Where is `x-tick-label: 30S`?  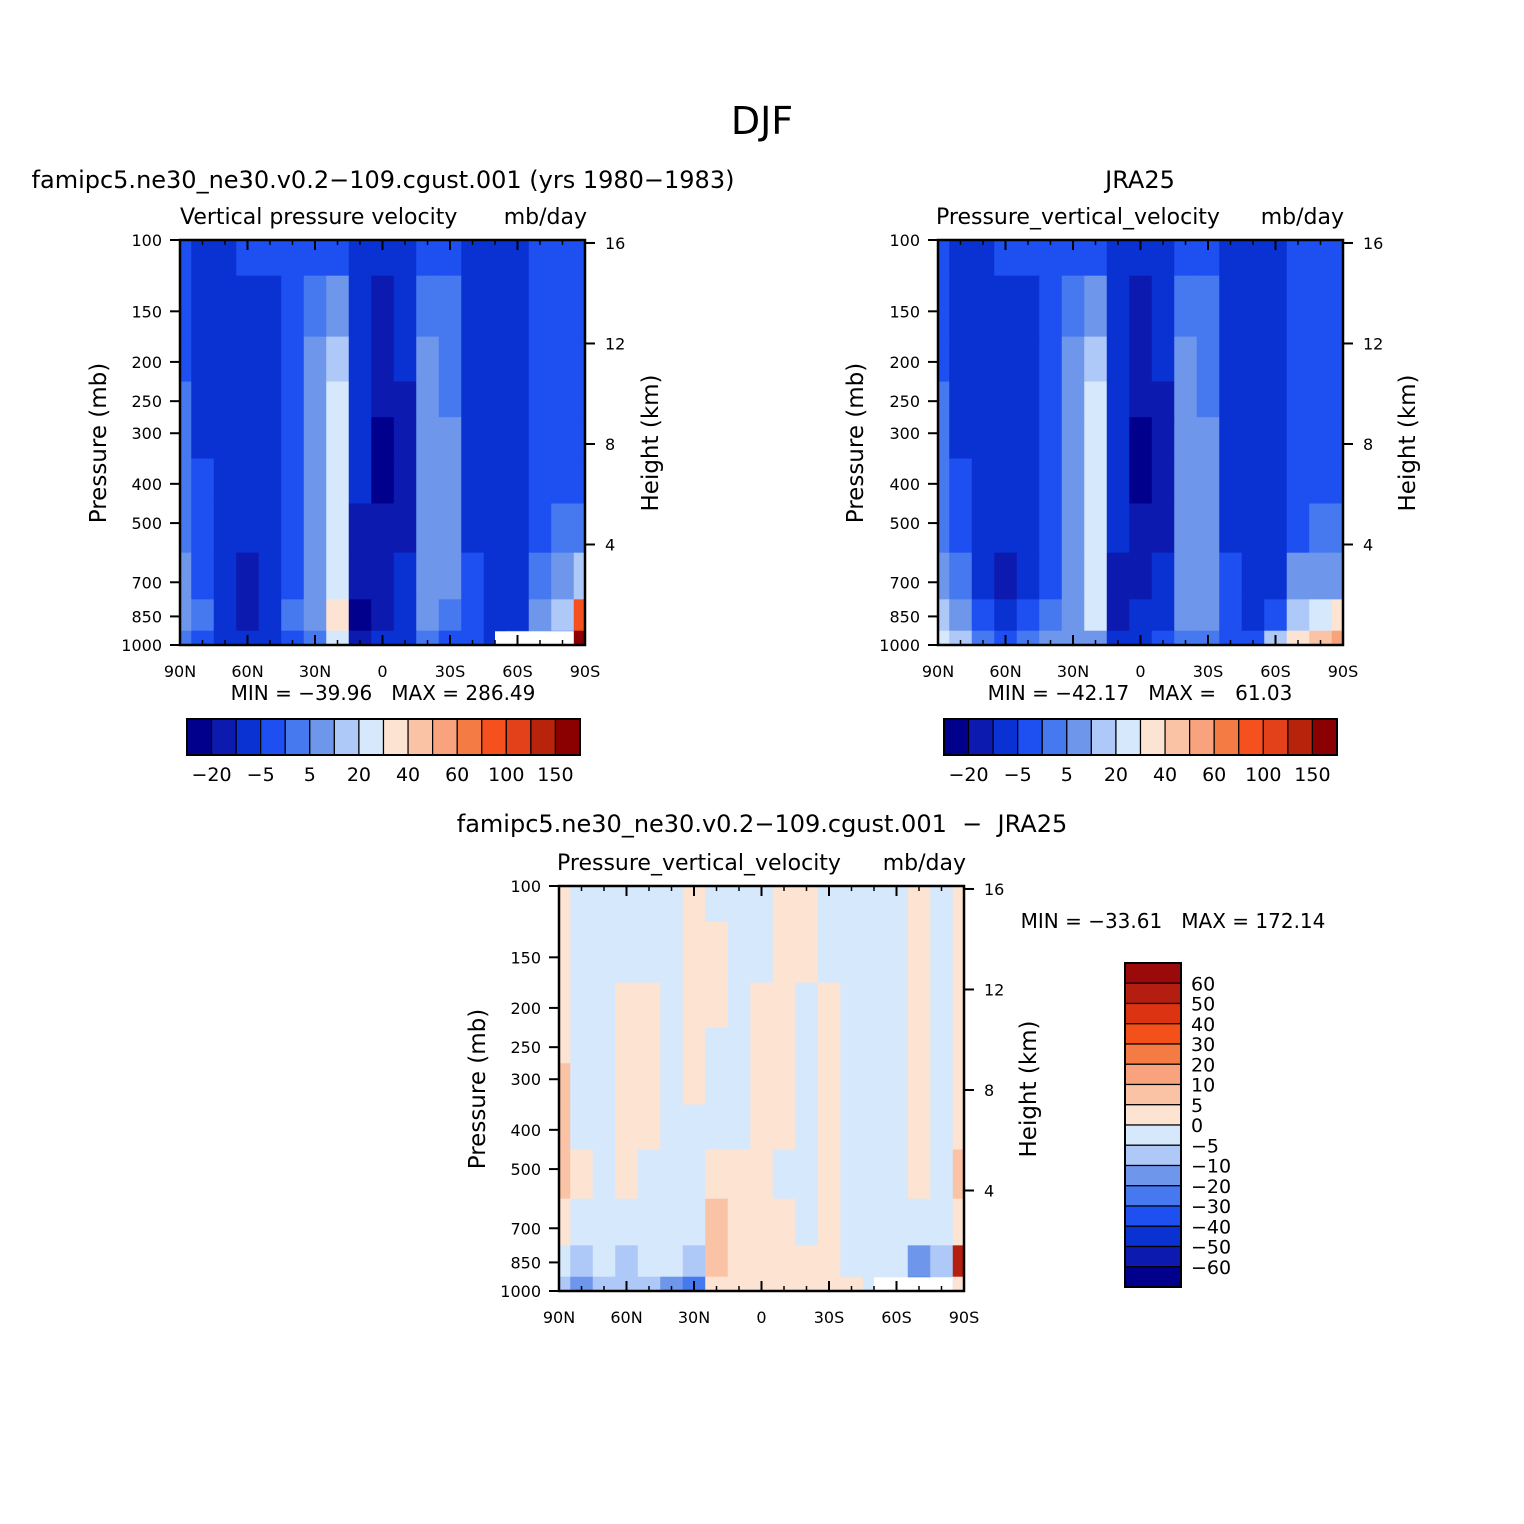
x-tick-label: 30S is located at coordinates (829, 1317).